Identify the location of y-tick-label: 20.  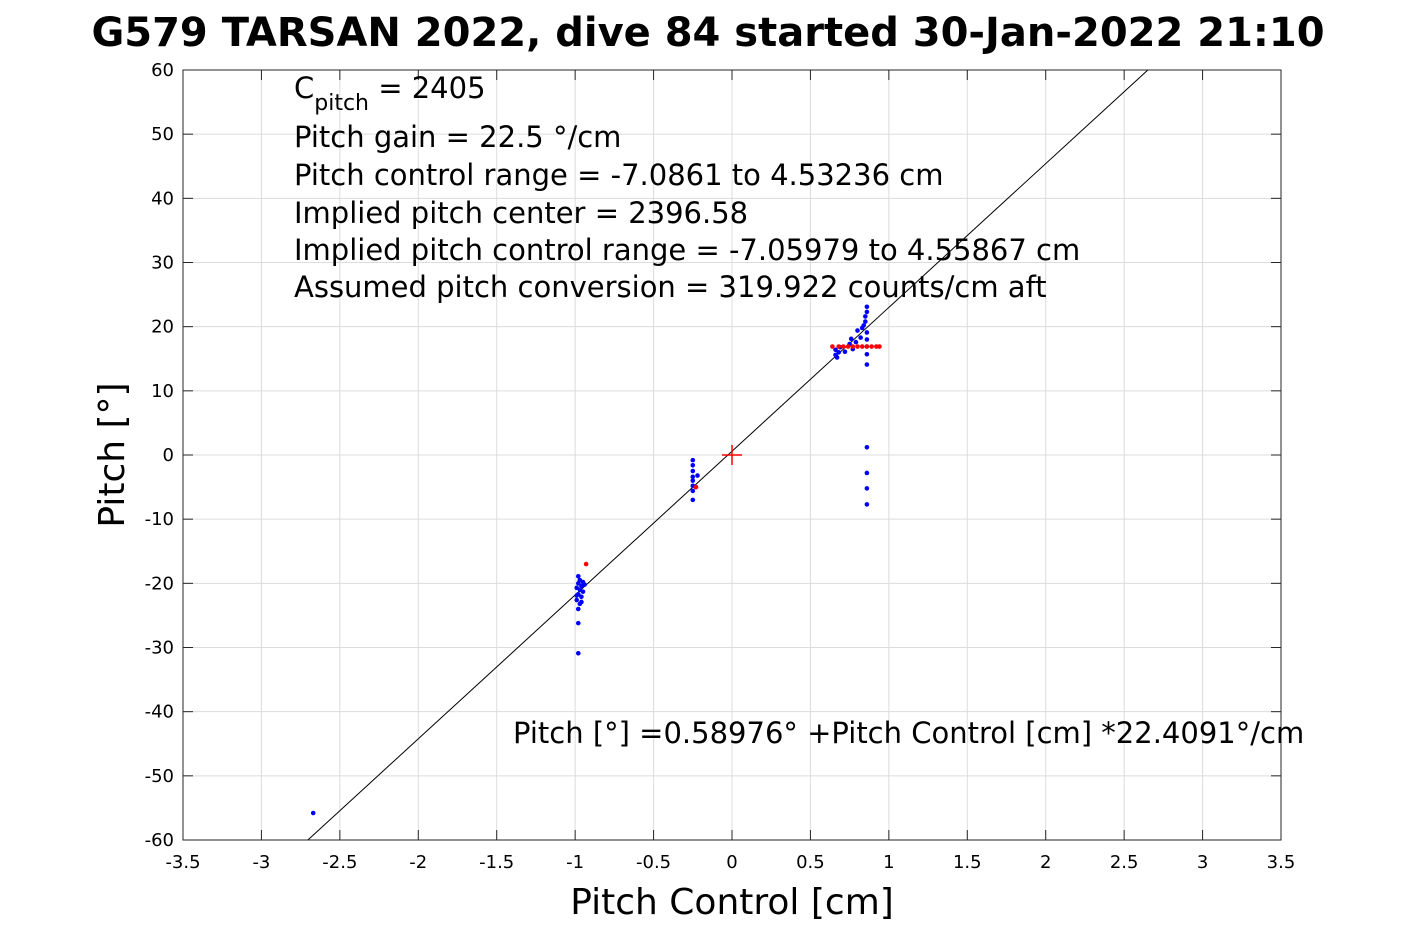
(162, 327).